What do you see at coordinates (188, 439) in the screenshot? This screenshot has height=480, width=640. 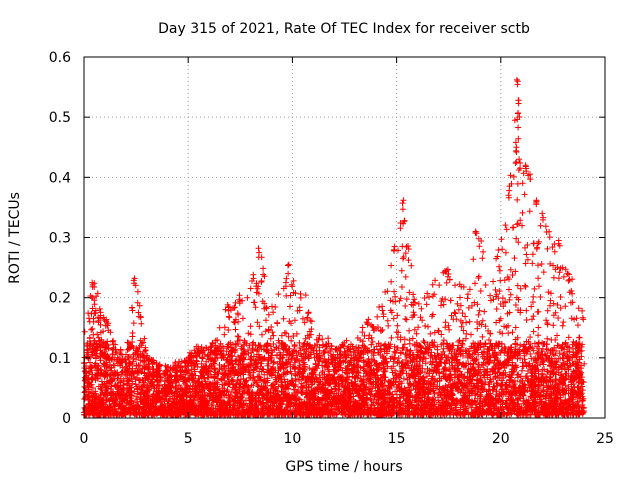 I see `x-tick-label: 5` at bounding box center [188, 439].